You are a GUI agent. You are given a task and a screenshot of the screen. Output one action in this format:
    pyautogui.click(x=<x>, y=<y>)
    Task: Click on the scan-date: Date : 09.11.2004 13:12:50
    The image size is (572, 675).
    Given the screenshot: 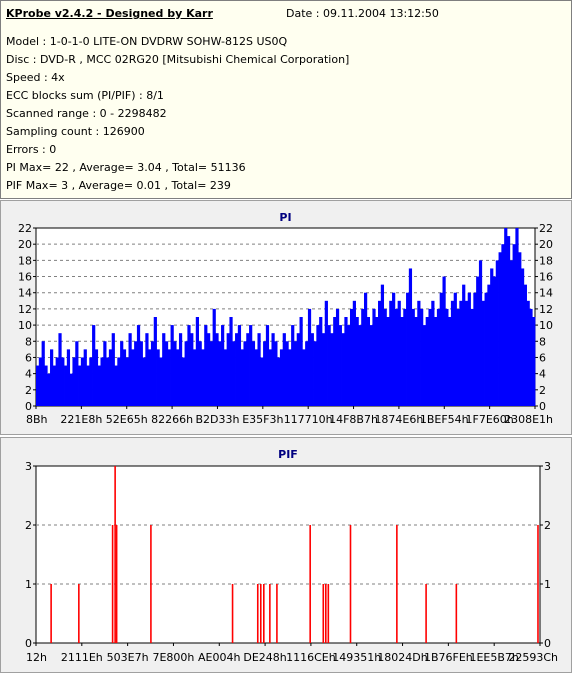 What is the action you would take?
    pyautogui.click(x=362, y=13)
    